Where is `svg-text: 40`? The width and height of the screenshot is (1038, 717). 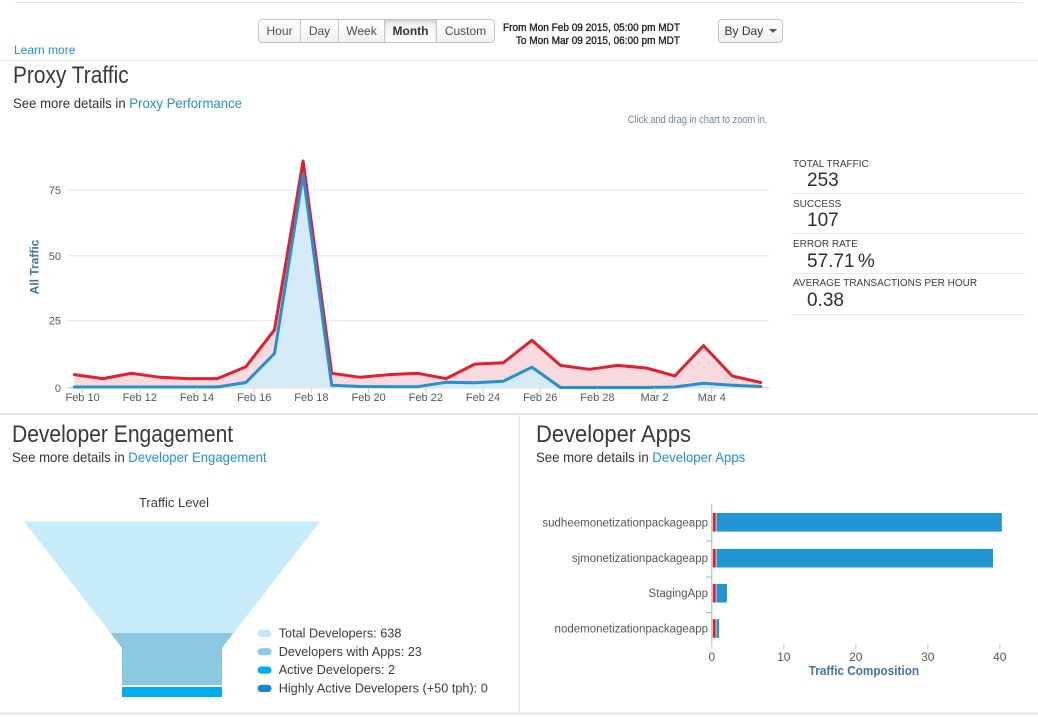
svg-text: 40 is located at coordinates (1000, 657).